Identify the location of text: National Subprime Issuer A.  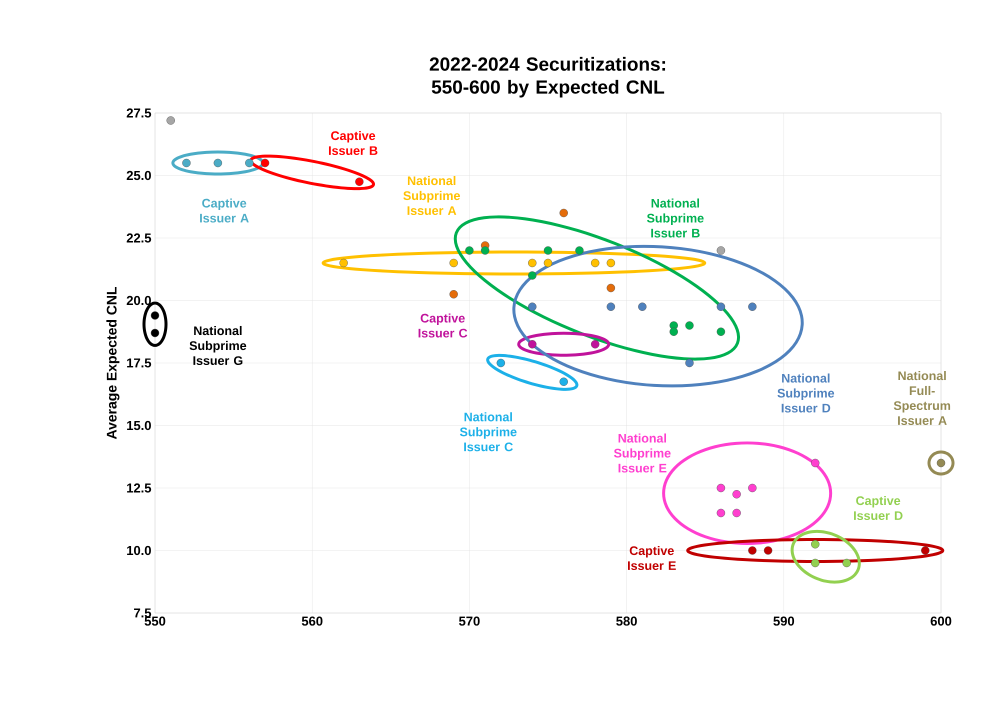
(431, 196).